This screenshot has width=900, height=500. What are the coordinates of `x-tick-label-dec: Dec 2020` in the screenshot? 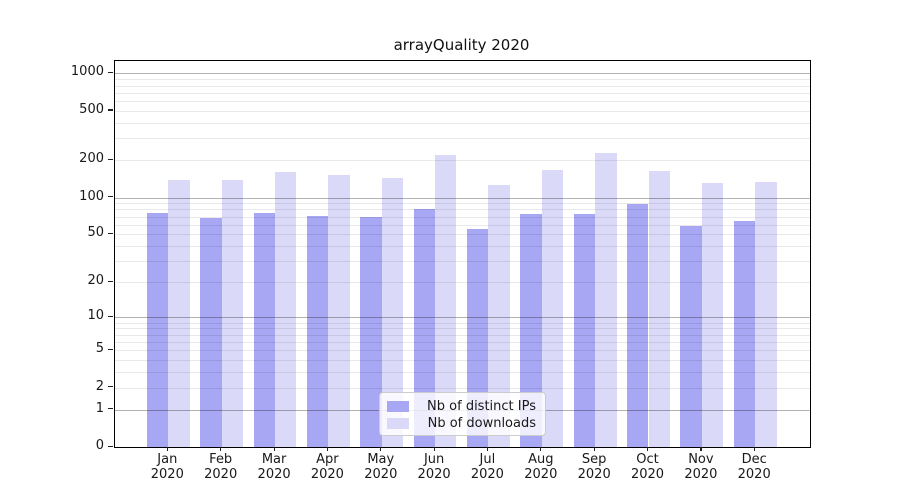 It's located at (754, 467).